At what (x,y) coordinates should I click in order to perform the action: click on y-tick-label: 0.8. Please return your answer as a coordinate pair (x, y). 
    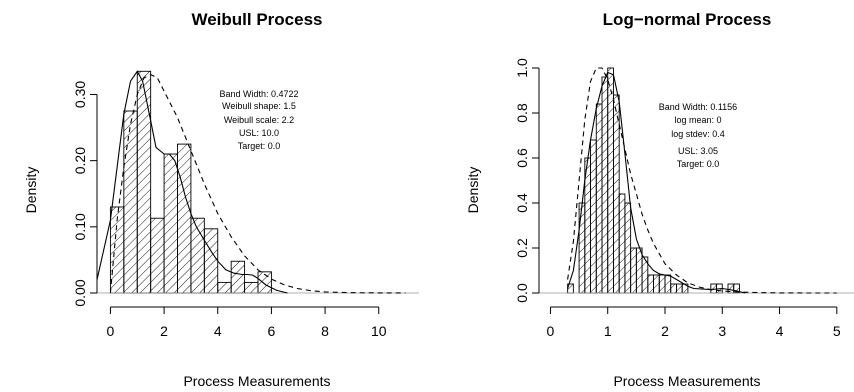
    Looking at the image, I should click on (522, 113).